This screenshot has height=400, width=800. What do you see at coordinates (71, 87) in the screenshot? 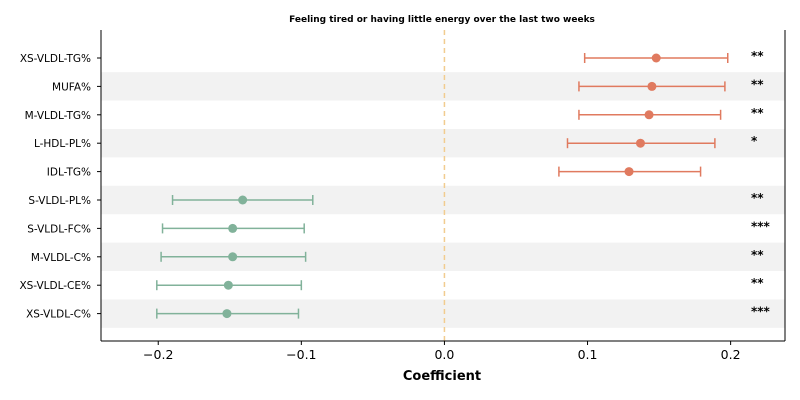
I see `y-tick-label: MUFA%` at bounding box center [71, 87].